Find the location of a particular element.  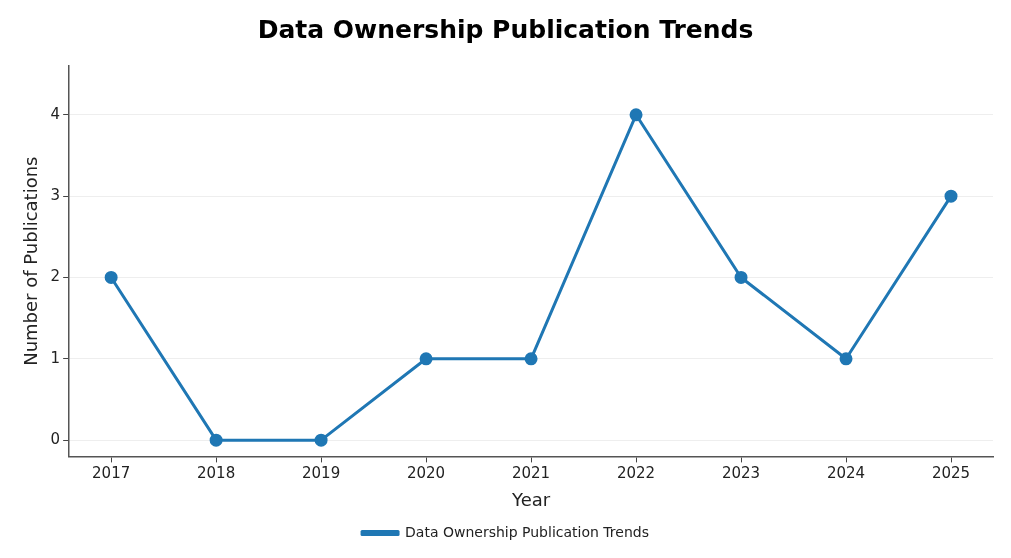

x-tick-label: 2025 is located at coordinates (951, 473).